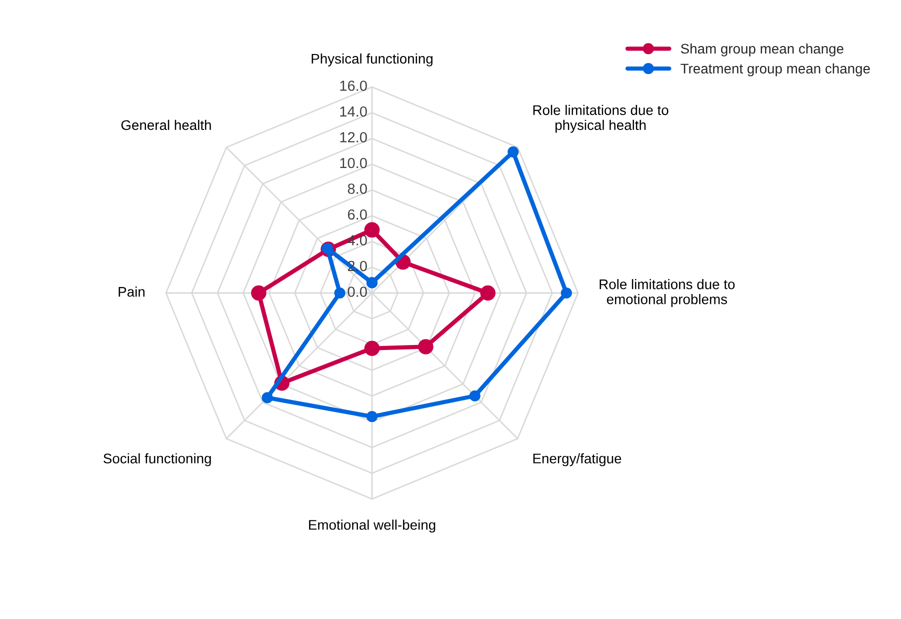 The height and width of the screenshot is (619, 901). I want to click on spoke-label: Energy/fatigue, so click(577, 459).